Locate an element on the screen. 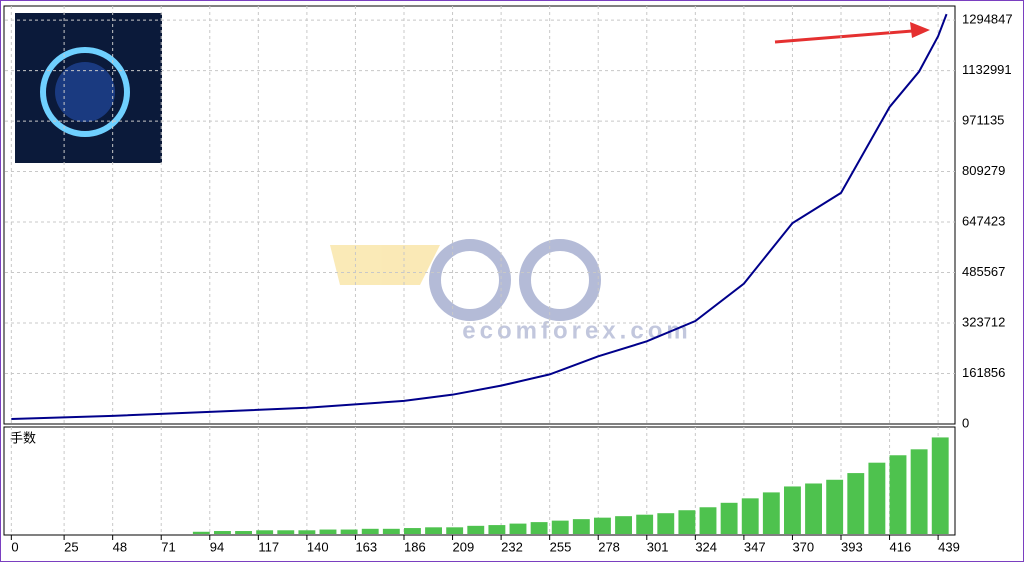 This screenshot has height=562, width=1024. y-tick-label: 809279 is located at coordinates (983, 170).